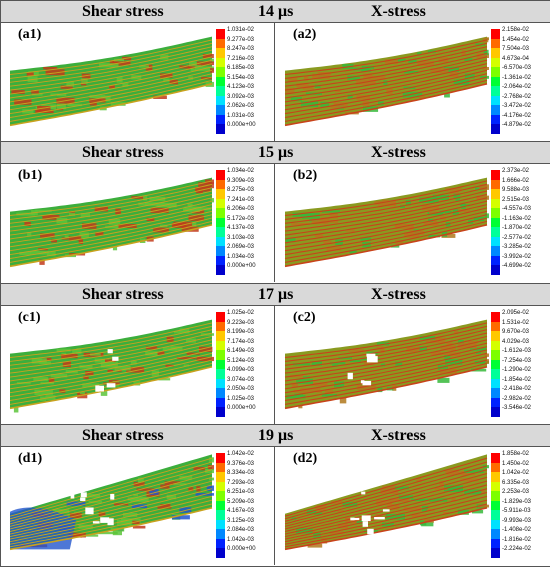  Describe the element at coordinates (241, 96) in the screenshot. I see `colorbar-tick-label: 3.092e-03` at that location.